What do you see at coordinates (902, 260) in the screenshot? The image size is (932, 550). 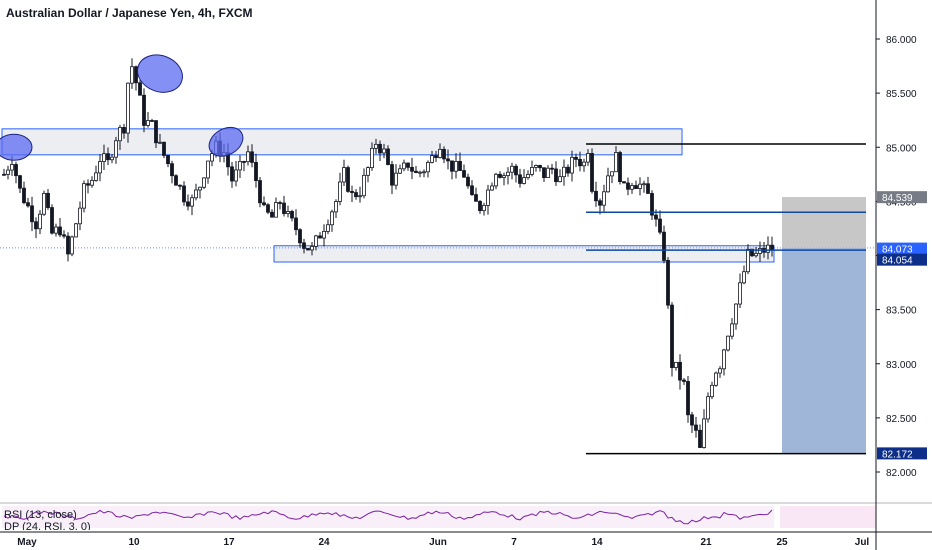 I see `price-tag: 84.054` at bounding box center [902, 260].